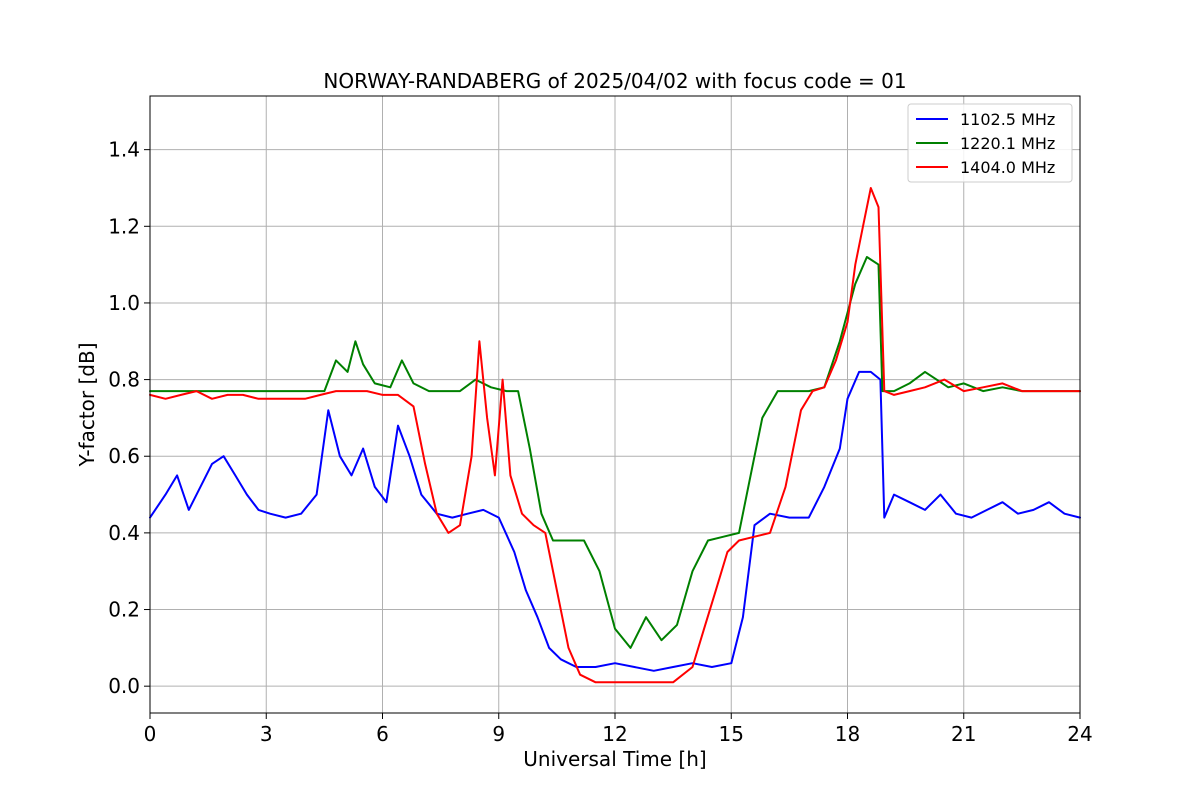 The image size is (1200, 800). What do you see at coordinates (124, 380) in the screenshot?
I see `y-tick-label: 0.8` at bounding box center [124, 380].